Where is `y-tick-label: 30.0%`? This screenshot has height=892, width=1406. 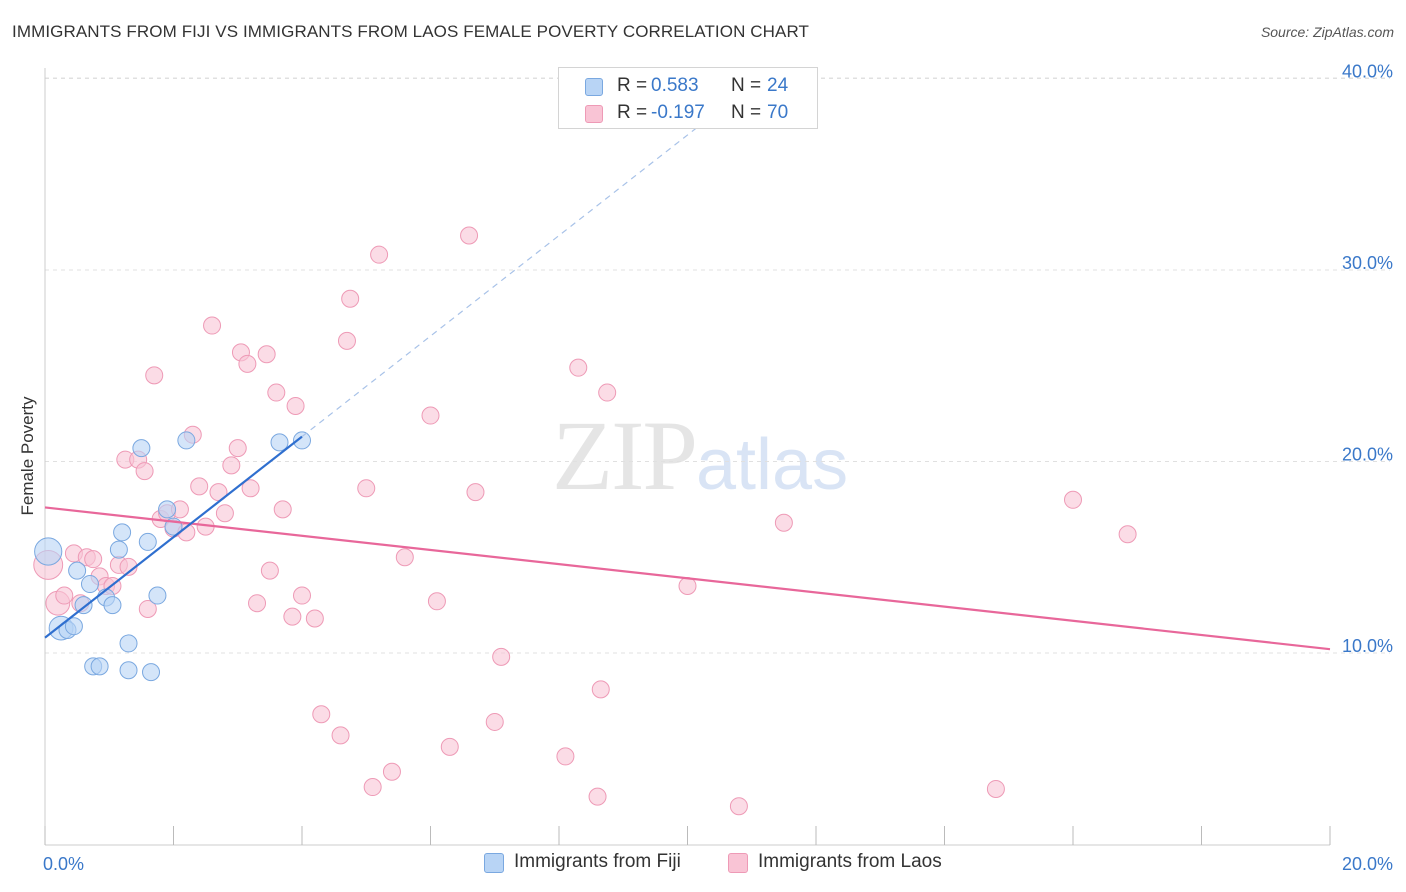 y-tick-label: 30.0% is located at coordinates (1367, 263).